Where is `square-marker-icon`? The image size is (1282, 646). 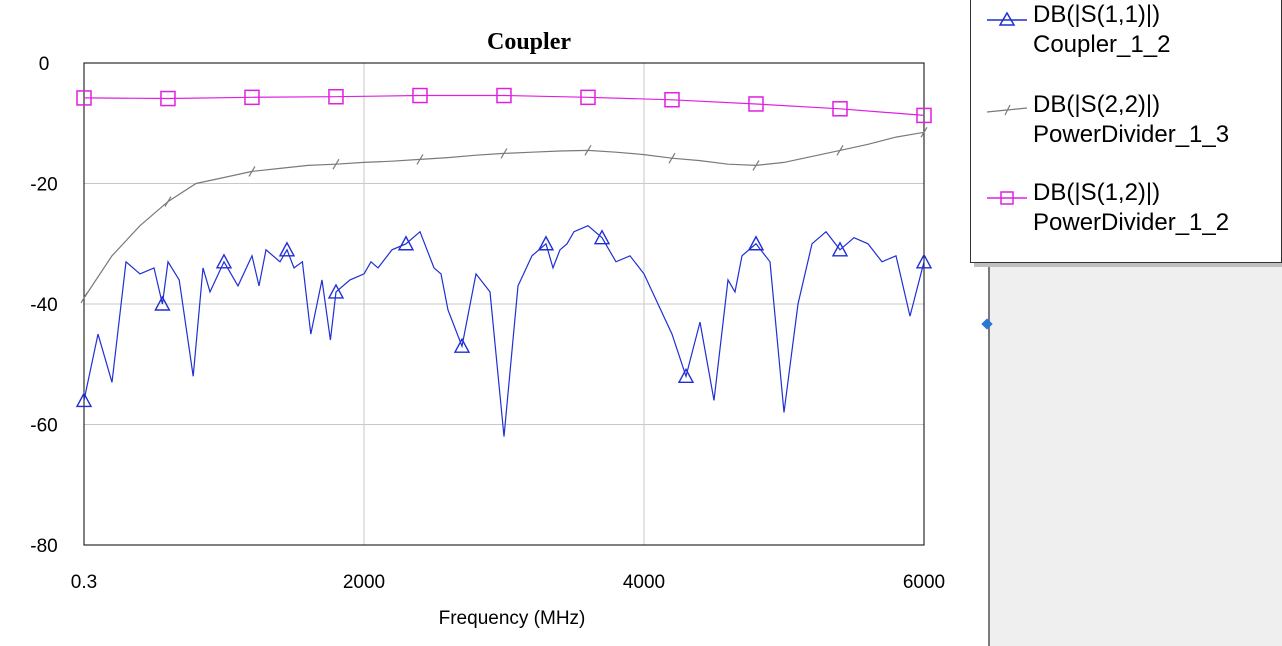 square-marker-icon is located at coordinates (1007, 198).